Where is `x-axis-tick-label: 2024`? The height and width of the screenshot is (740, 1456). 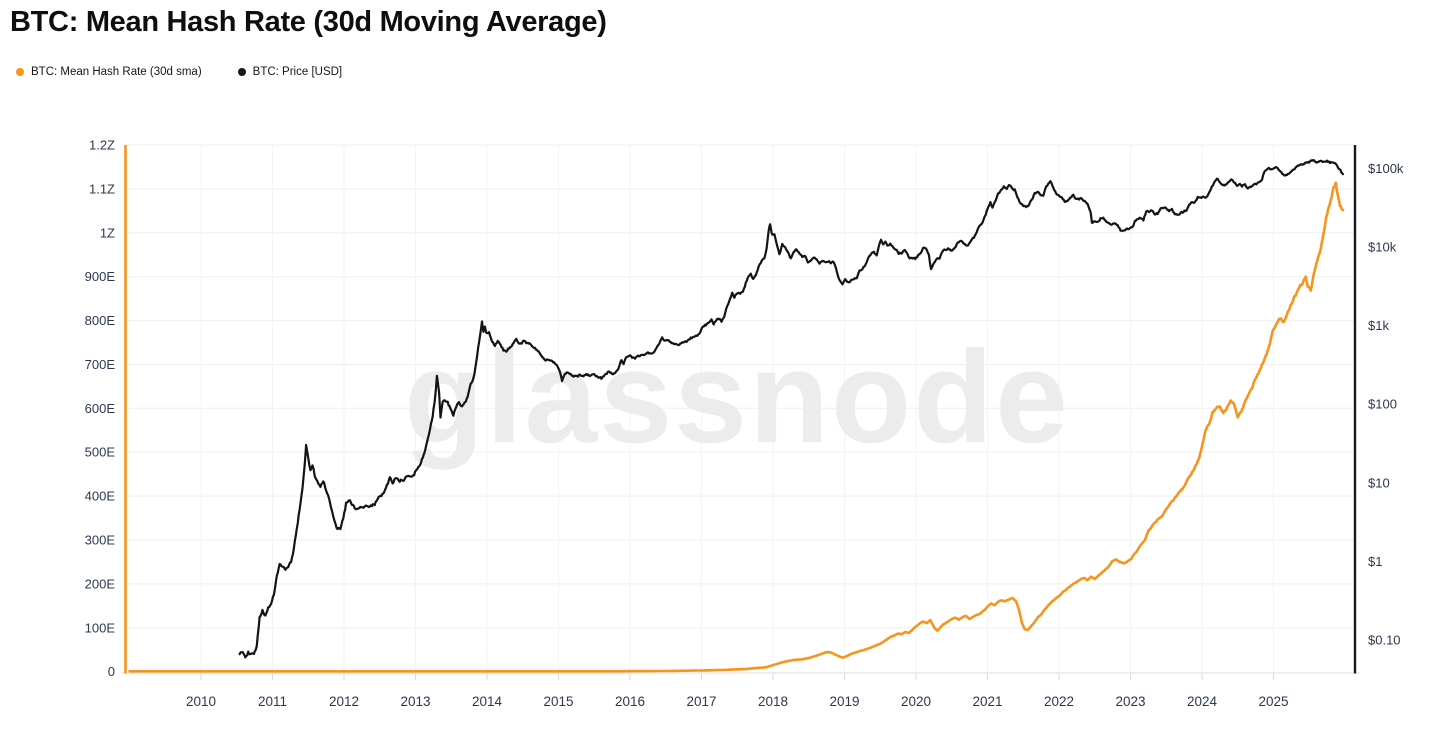
x-axis-tick-label: 2024 is located at coordinates (1202, 701).